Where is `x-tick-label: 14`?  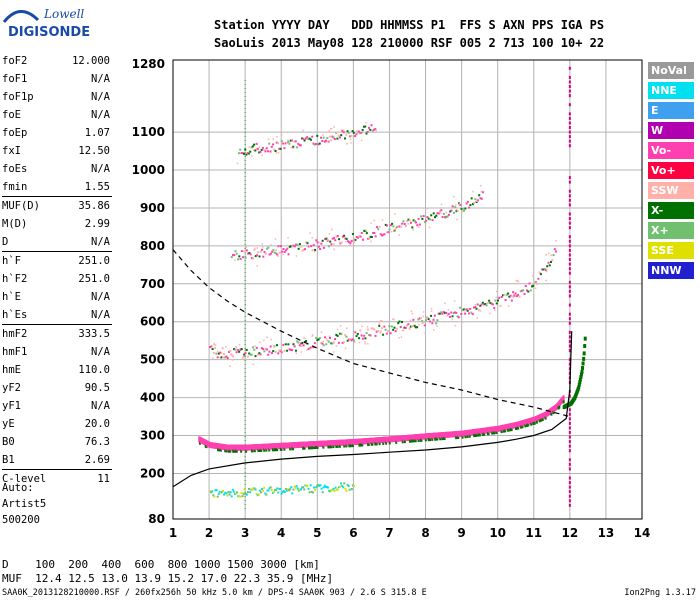 x-tick-label: 14 is located at coordinates (642, 533).